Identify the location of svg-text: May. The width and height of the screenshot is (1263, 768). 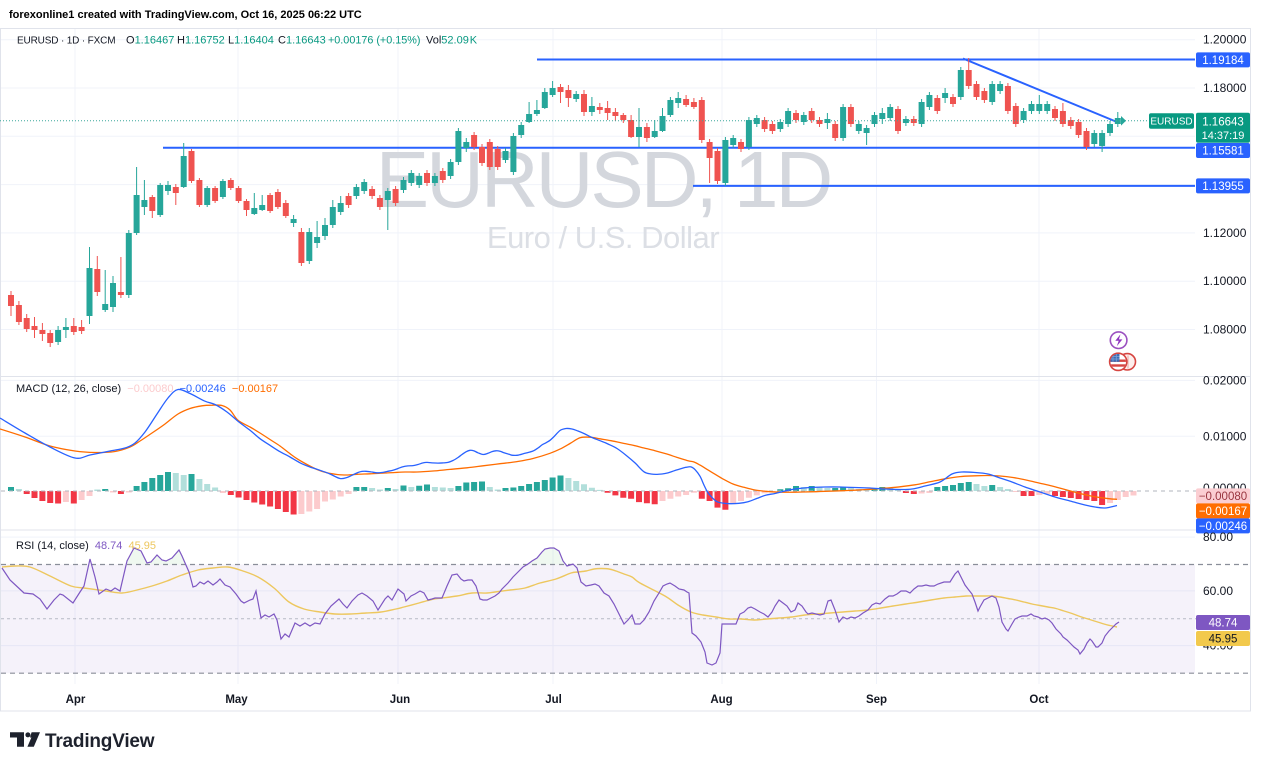
(236, 700).